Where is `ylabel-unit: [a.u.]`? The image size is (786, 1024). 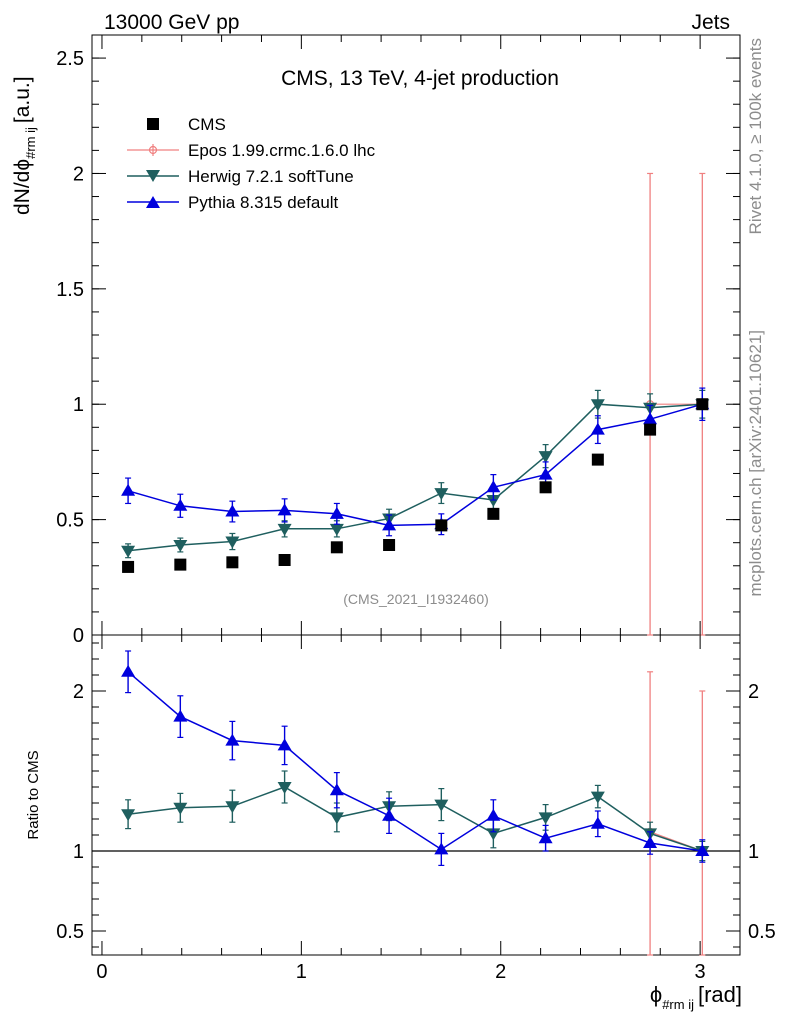 ylabel-unit: [a.u.] is located at coordinates (22, 99).